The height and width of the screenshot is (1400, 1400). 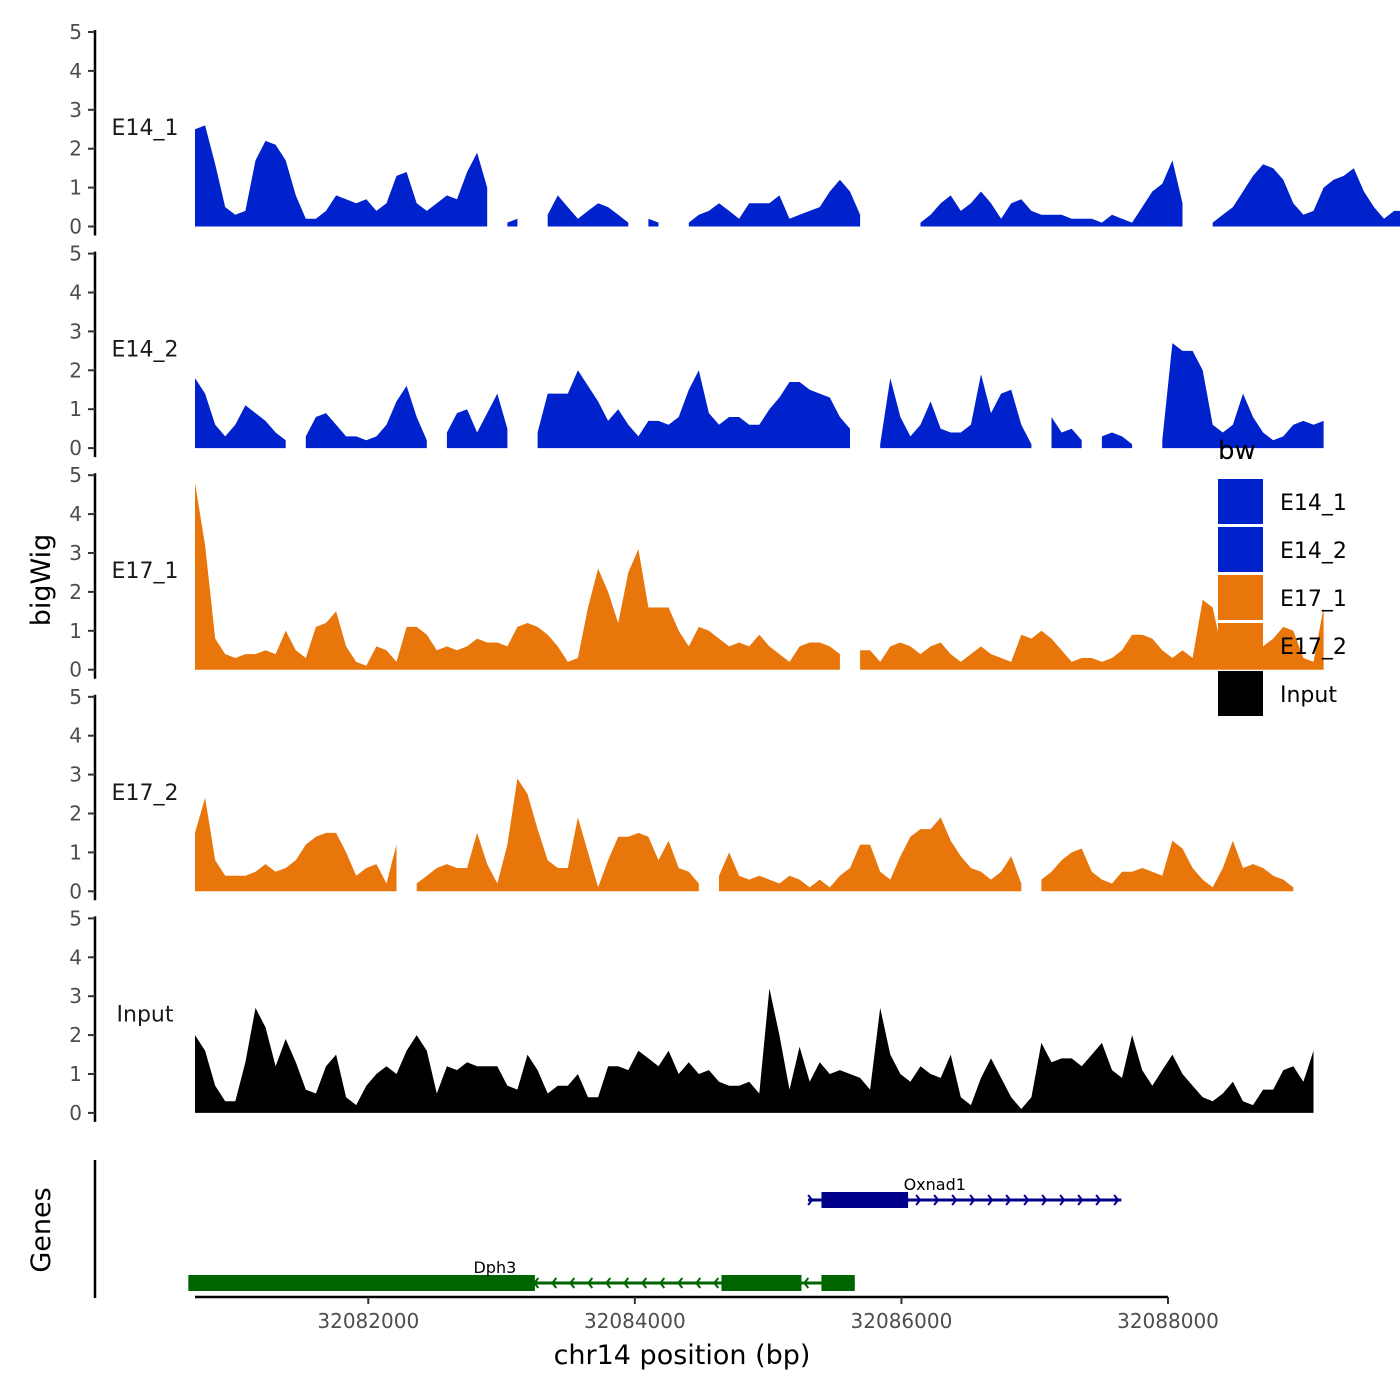 I want to click on track-label: E17_1, so click(x=145, y=571).